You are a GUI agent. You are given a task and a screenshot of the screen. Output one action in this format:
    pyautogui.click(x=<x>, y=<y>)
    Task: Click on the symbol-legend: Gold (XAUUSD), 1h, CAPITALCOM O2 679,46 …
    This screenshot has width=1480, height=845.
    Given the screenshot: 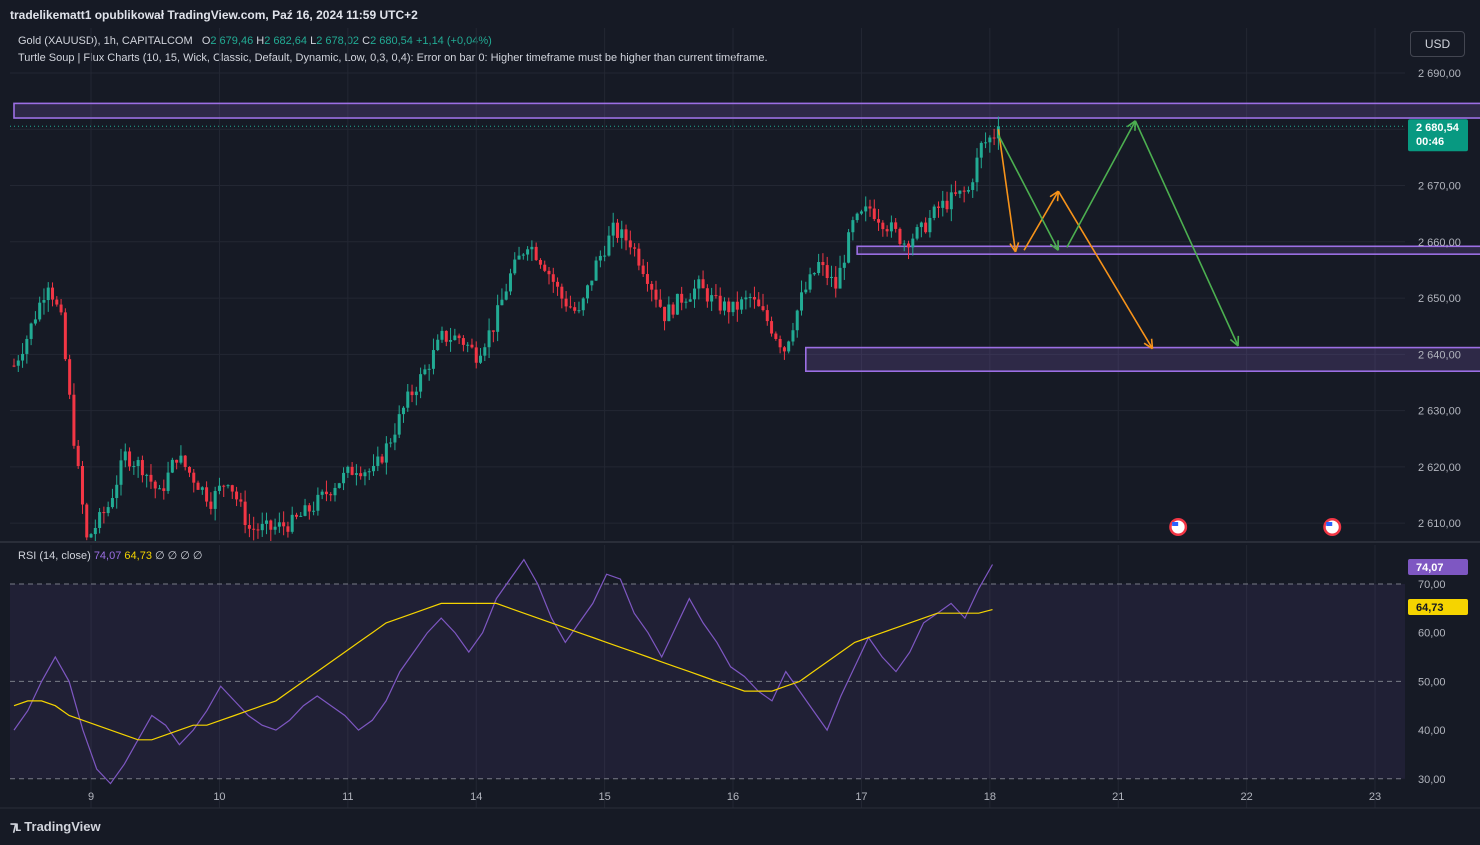 What is the action you would take?
    pyautogui.click(x=255, y=41)
    